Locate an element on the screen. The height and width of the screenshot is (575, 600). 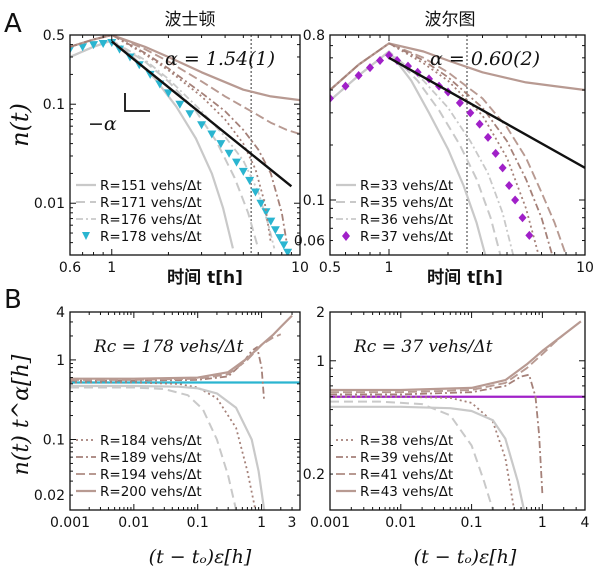
panel-title-porto: 波尔图 is located at coordinates (450, 20).